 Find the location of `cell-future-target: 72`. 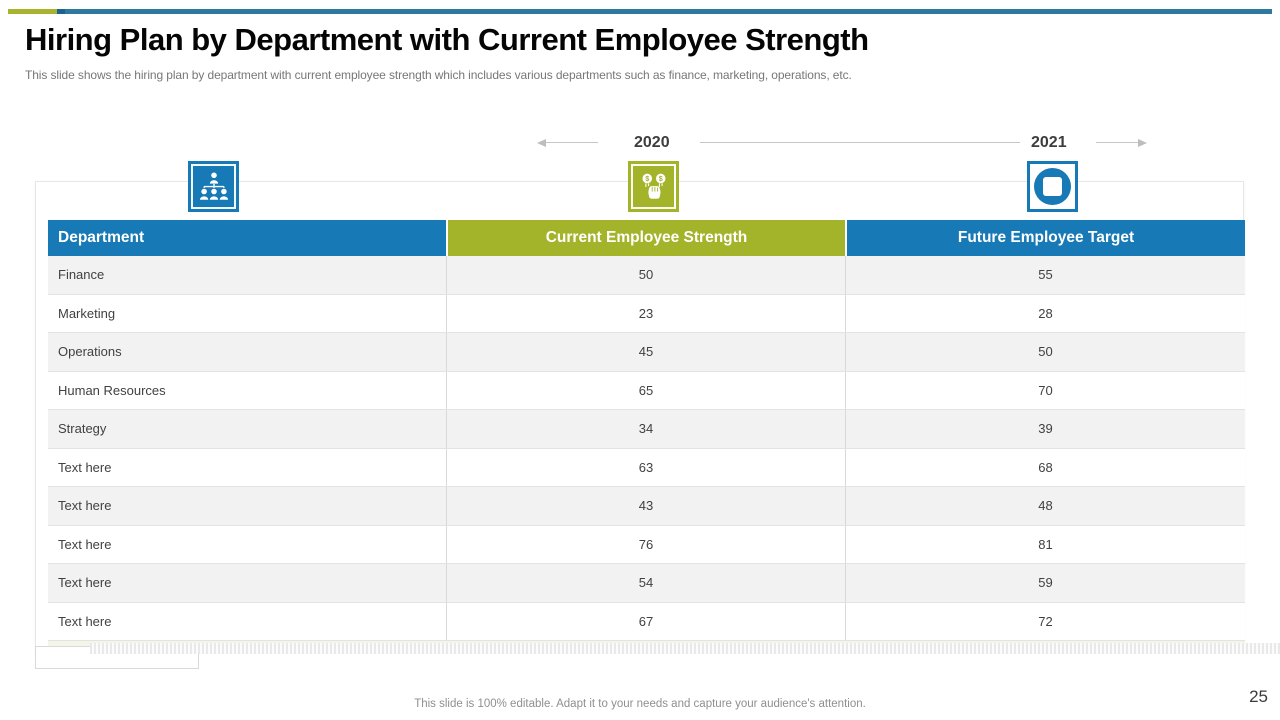

cell-future-target: 72 is located at coordinates (1045, 621).